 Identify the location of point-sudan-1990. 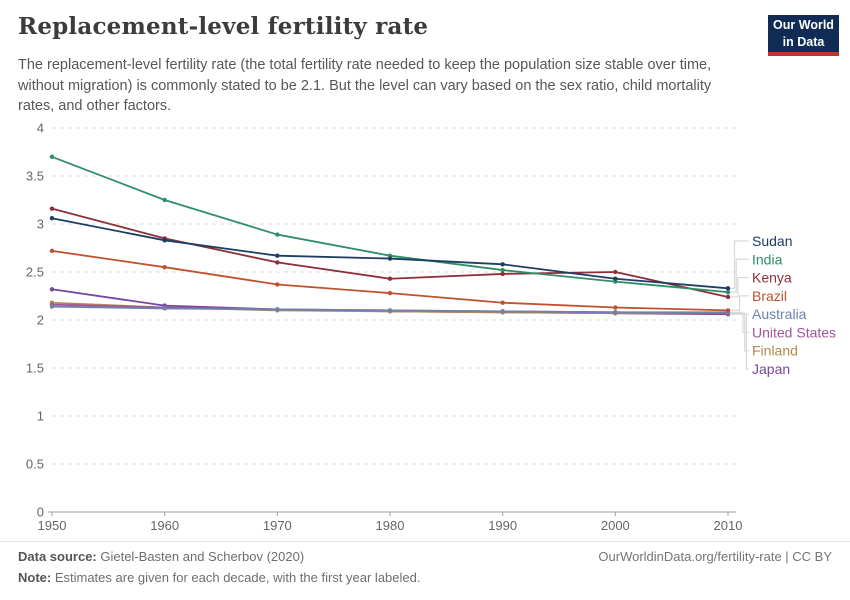
(502, 264).